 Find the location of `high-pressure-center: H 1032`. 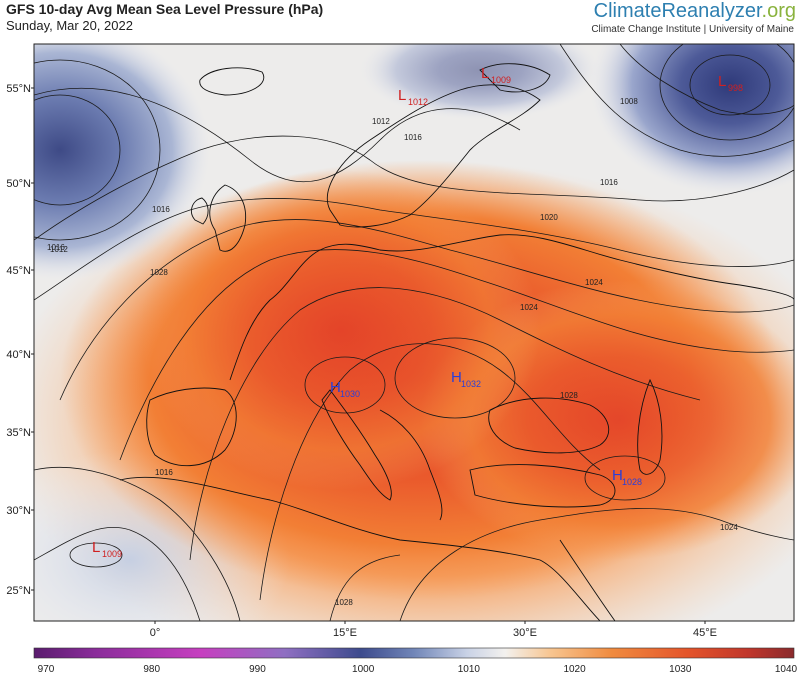

high-pressure-center: H 1032 is located at coordinates (466, 379).